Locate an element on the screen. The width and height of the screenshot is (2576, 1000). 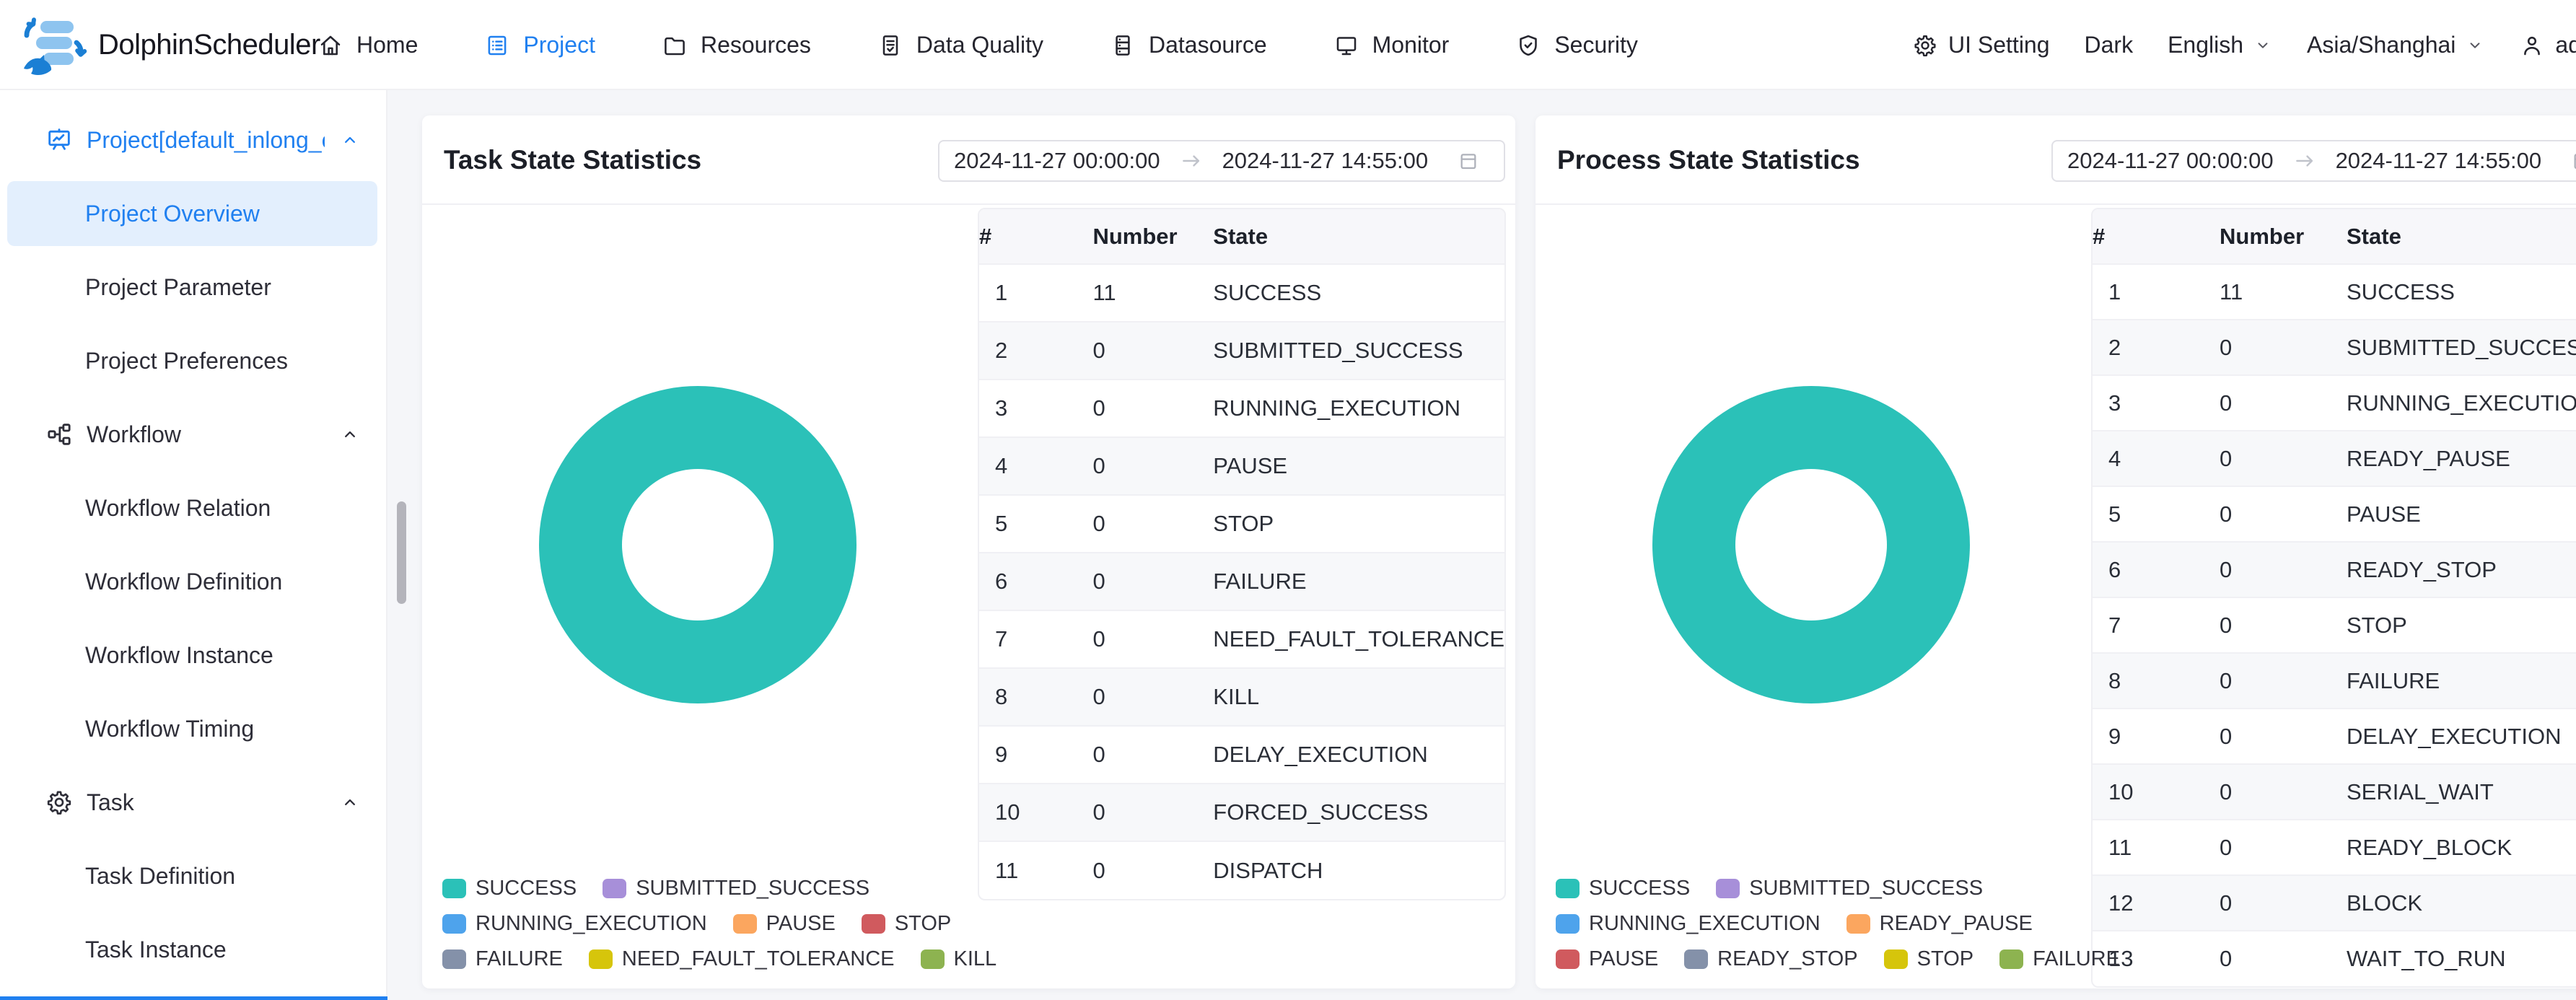
process-state-donut-chart is located at coordinates (1811, 544).